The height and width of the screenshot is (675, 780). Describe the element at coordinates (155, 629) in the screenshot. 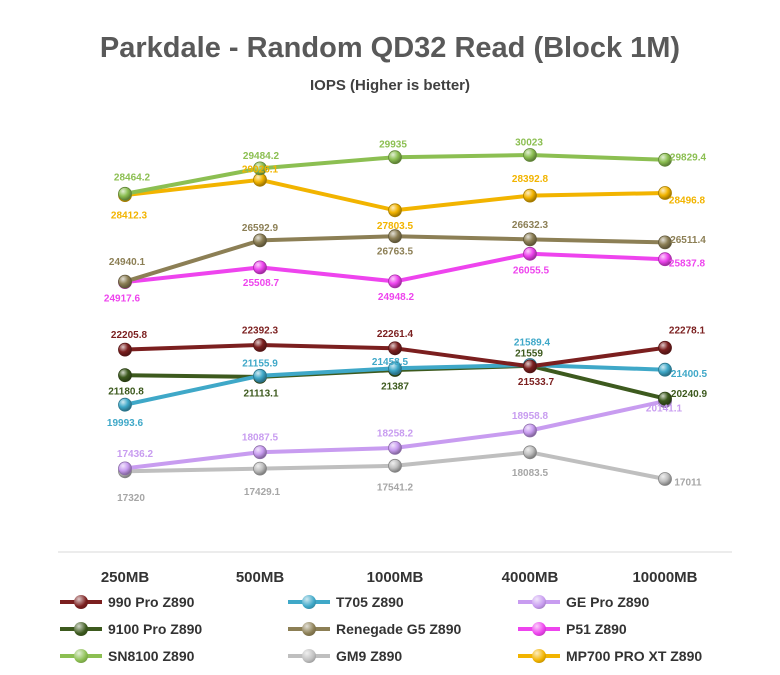

I see `legend-label: 9100 Pro Z890` at that location.